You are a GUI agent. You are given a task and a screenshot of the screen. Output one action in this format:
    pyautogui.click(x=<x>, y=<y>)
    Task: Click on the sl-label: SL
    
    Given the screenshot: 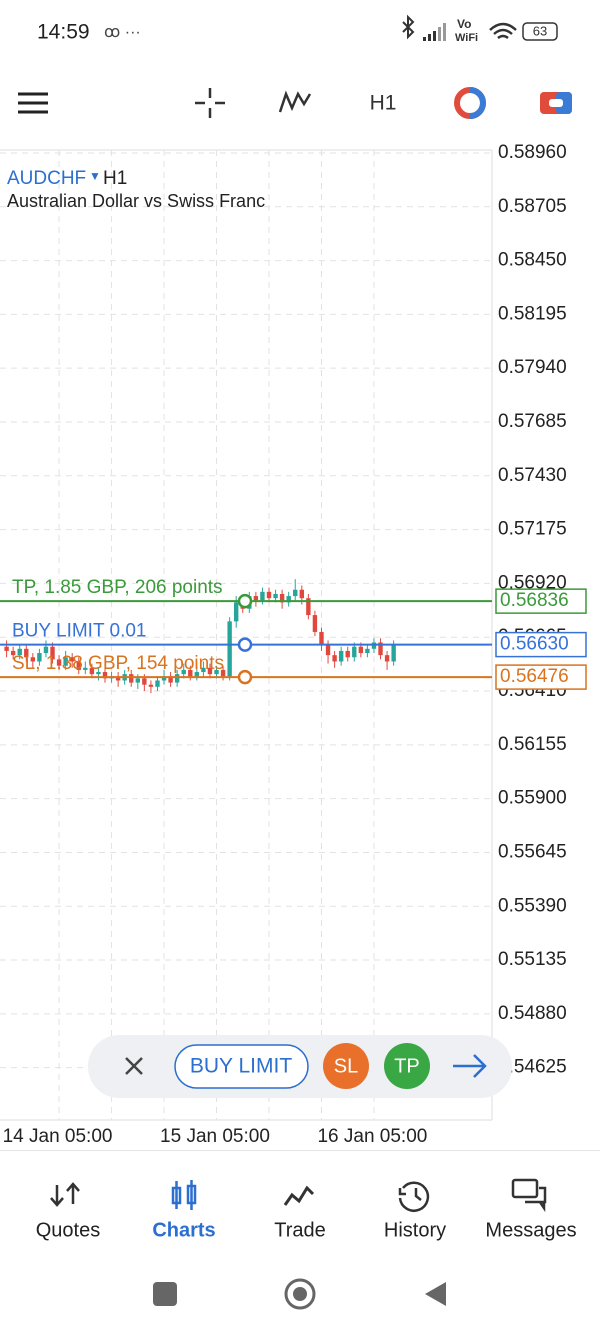 What is the action you would take?
    pyautogui.click(x=346, y=1066)
    